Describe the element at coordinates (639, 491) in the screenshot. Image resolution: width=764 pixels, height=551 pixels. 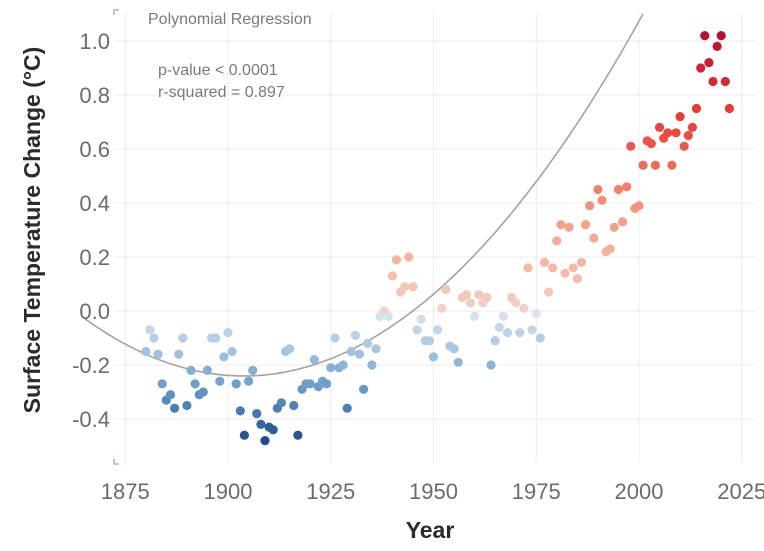
I see `x-tick-label: 2000` at that location.